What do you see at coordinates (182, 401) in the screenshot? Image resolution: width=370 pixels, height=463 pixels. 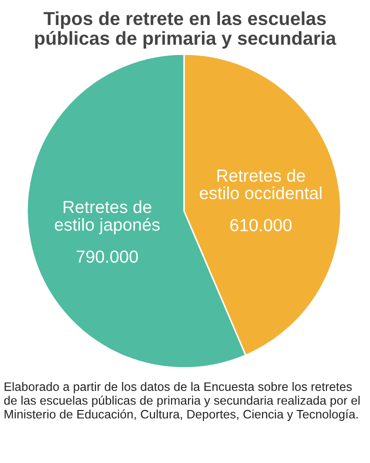 I see `text: Elaborado a partir de los datos de la Encuesta sobre los retretes de las escuelas públicas de primaria y secundaria realizada por el Ministerio de Educación, Cultura, Deportes, Ciencia y Tecnología.` at bounding box center [182, 401].